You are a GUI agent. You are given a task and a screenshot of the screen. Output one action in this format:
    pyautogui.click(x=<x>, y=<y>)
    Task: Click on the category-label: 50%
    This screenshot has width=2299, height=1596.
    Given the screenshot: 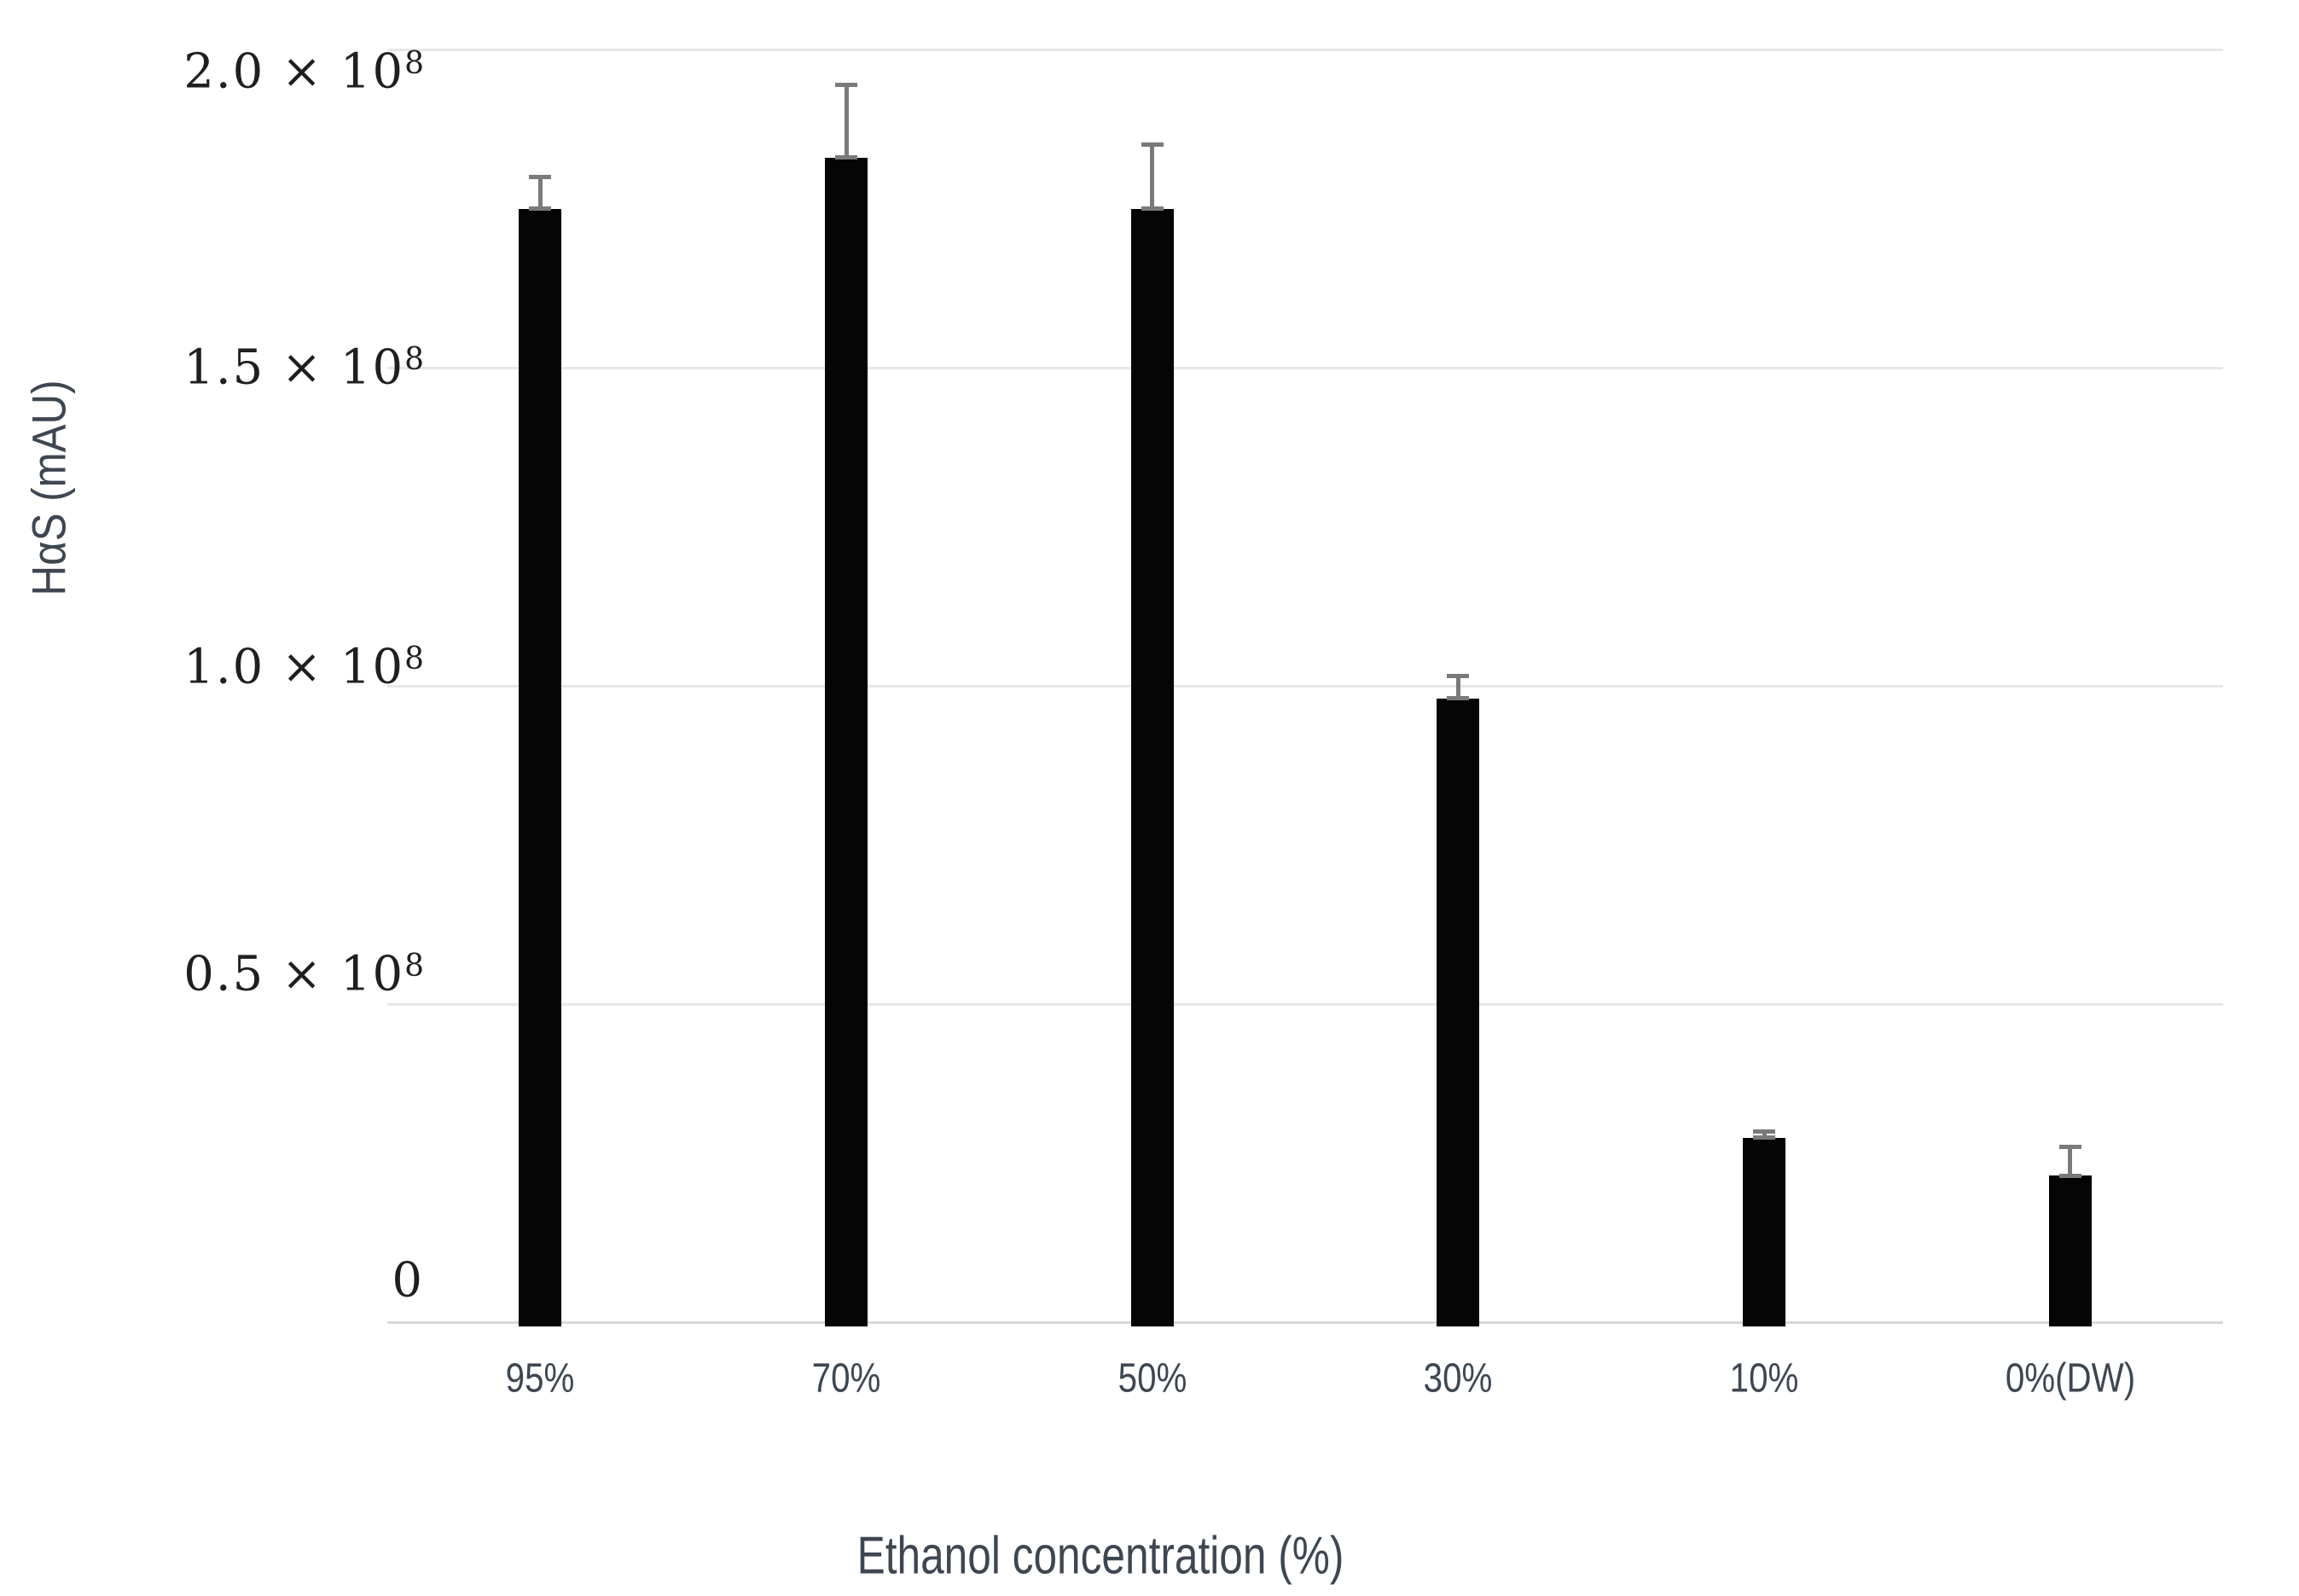 What is the action you would take?
    pyautogui.click(x=1152, y=1378)
    